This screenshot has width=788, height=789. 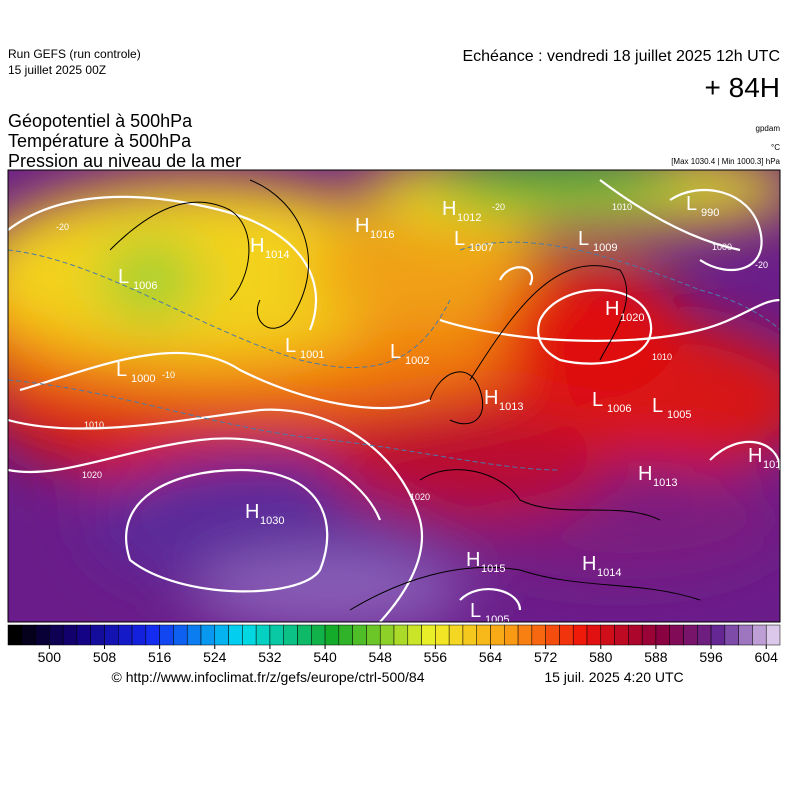 I want to click on unit: gpdam, so click(x=768, y=128).